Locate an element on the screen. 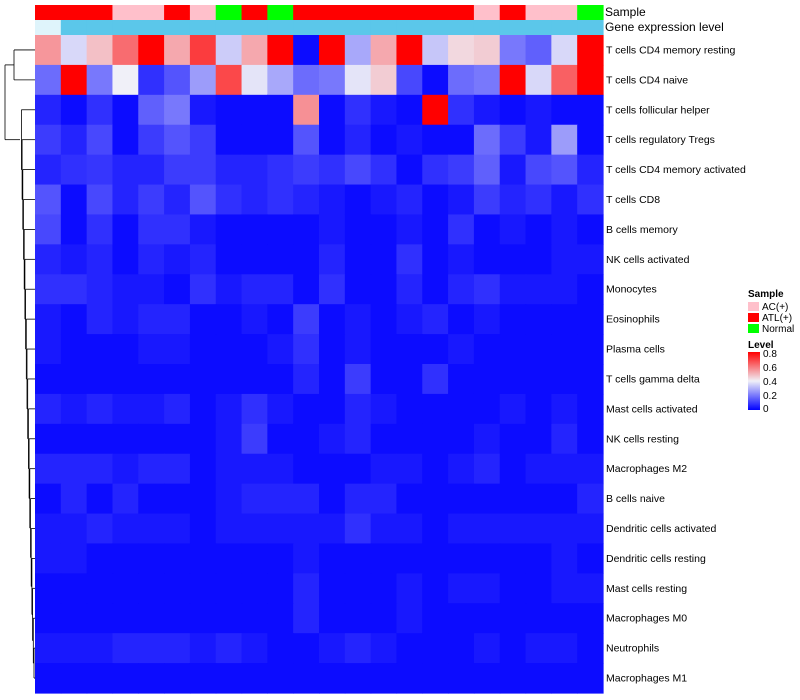 The height and width of the screenshot is (700, 800). row-label: Neutrophils is located at coordinates (632, 649).